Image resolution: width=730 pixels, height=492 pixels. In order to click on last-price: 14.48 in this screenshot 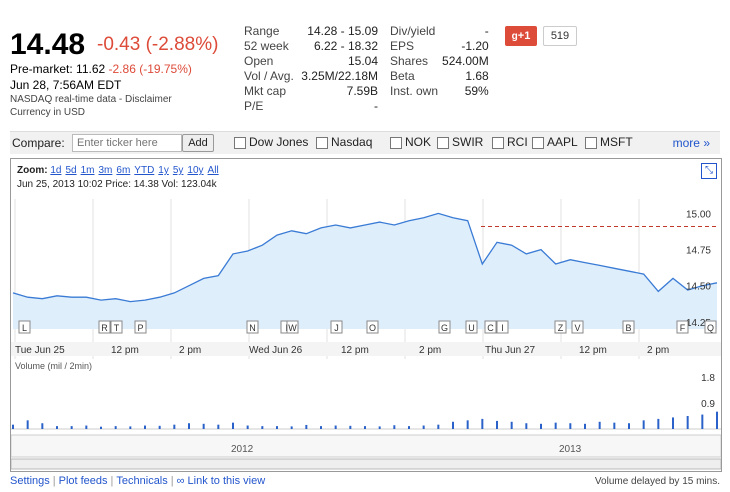, I will do `click(48, 44)`.